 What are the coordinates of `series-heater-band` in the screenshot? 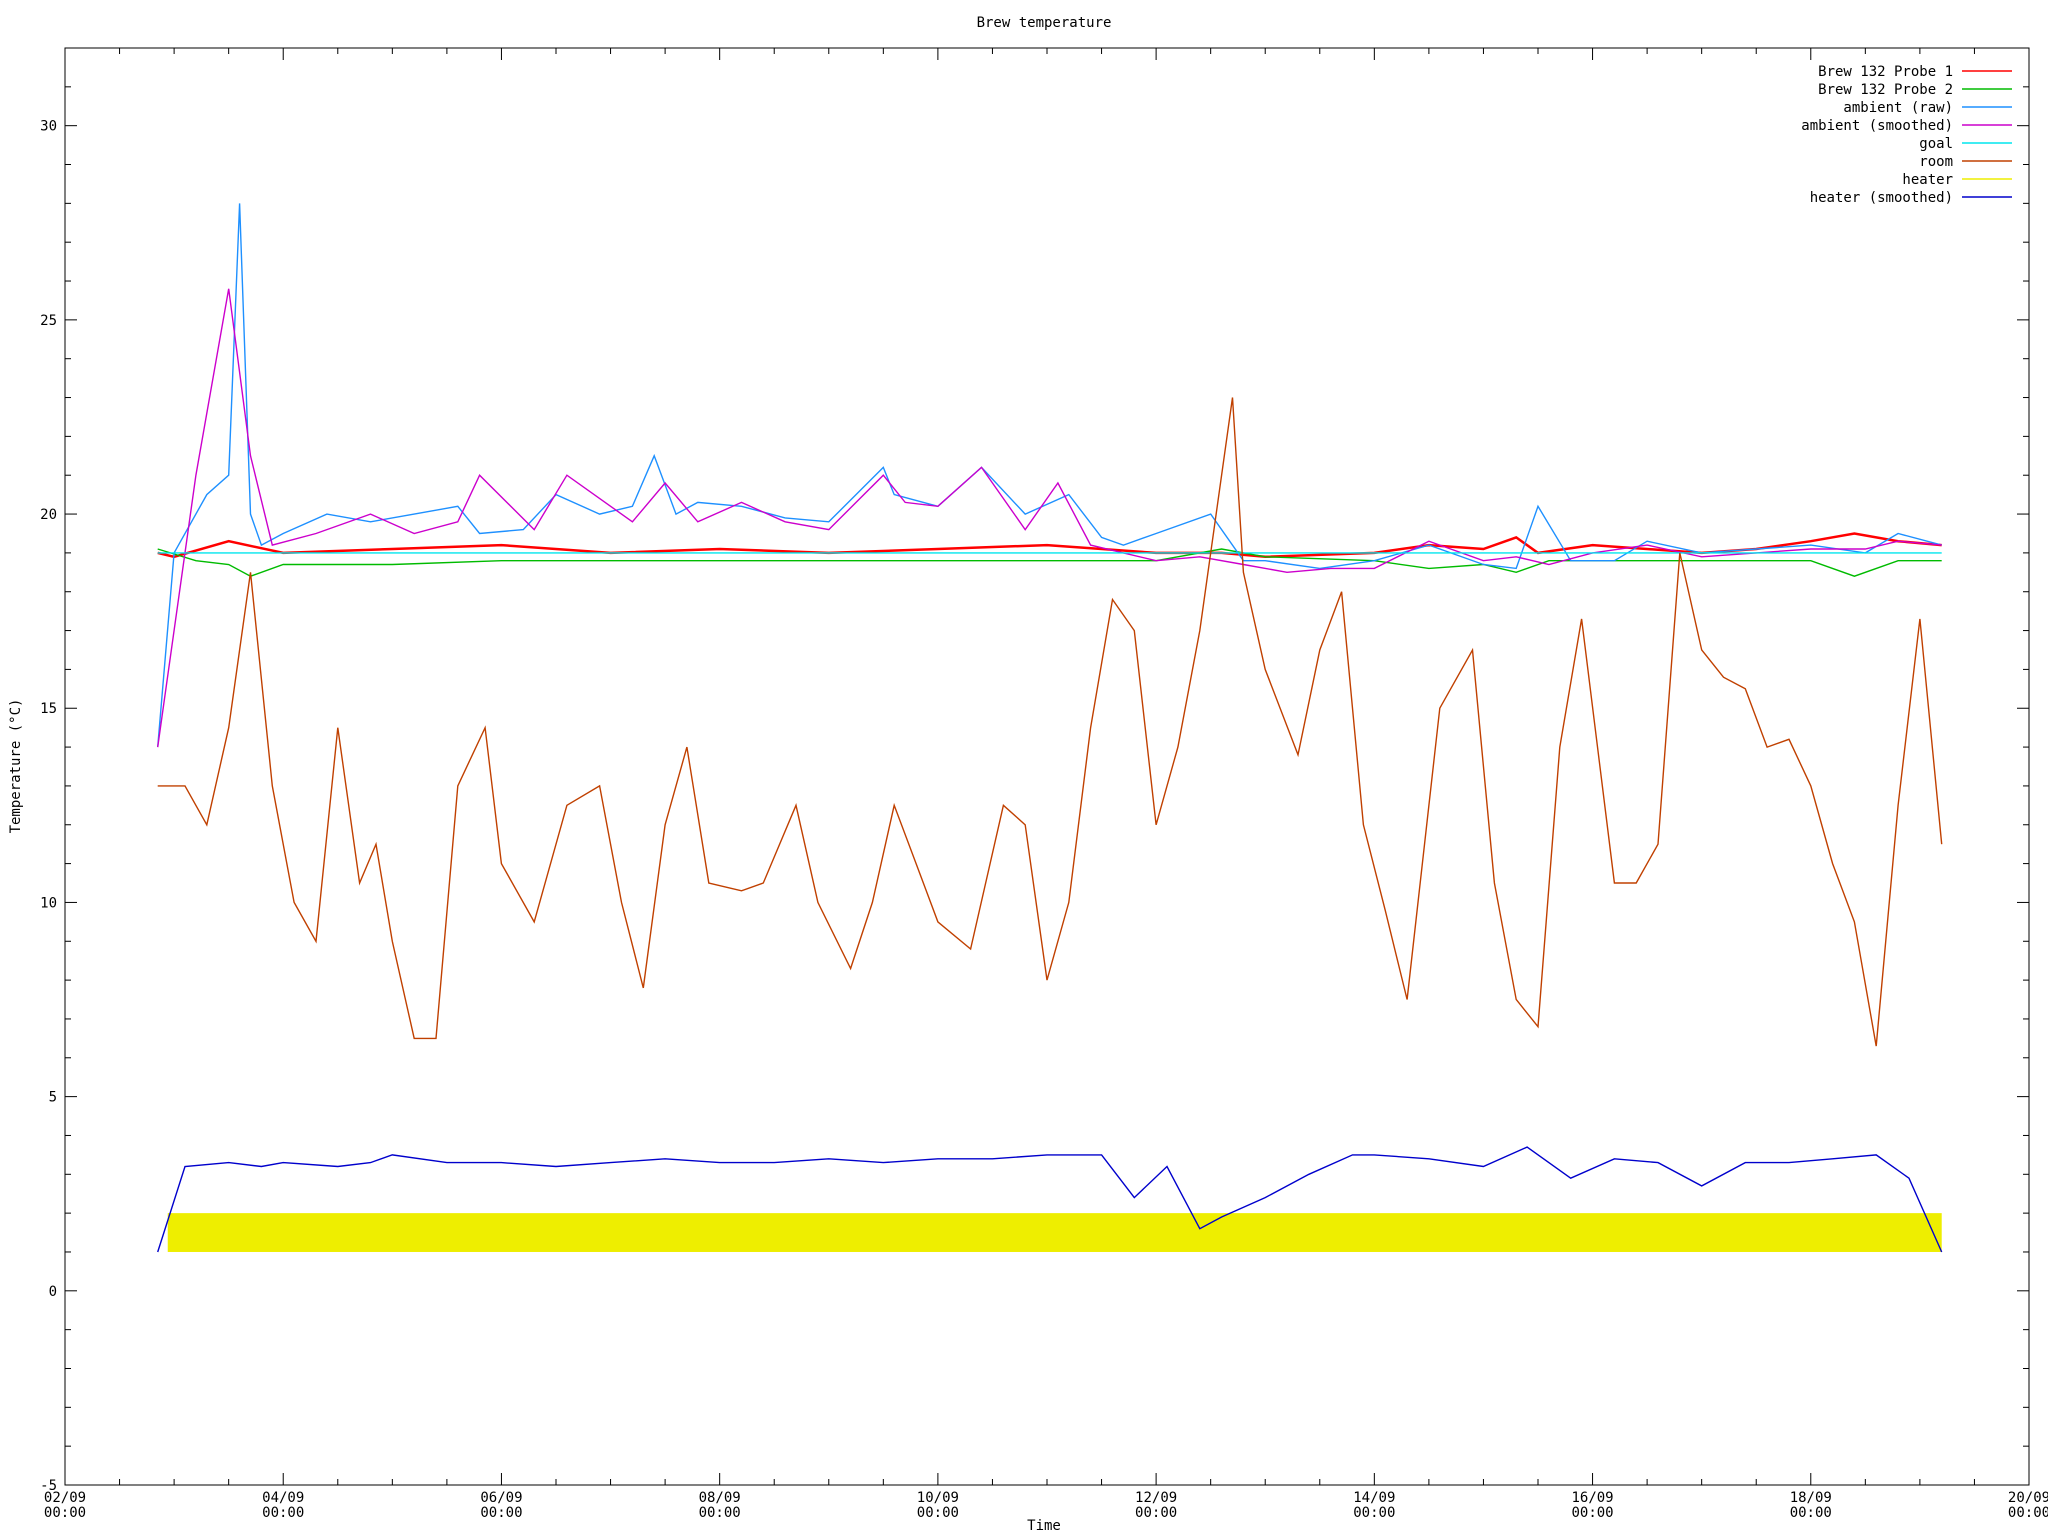 It's located at (1054, 1232).